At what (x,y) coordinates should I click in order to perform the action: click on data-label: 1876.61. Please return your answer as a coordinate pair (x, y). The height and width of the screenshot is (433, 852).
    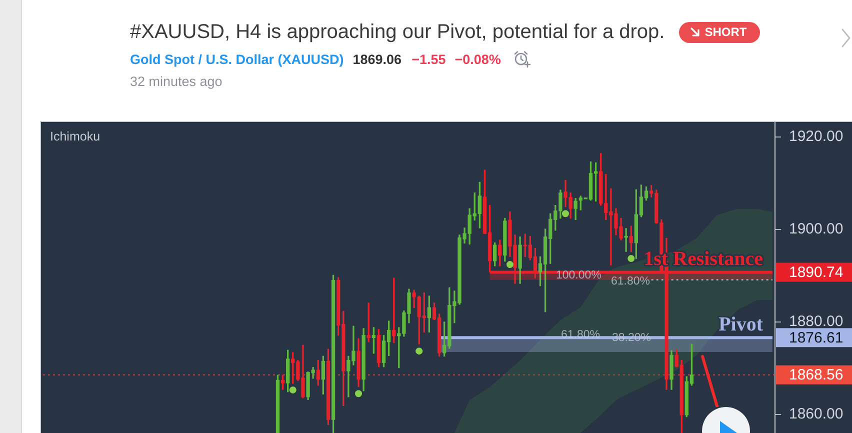
    Looking at the image, I should click on (816, 337).